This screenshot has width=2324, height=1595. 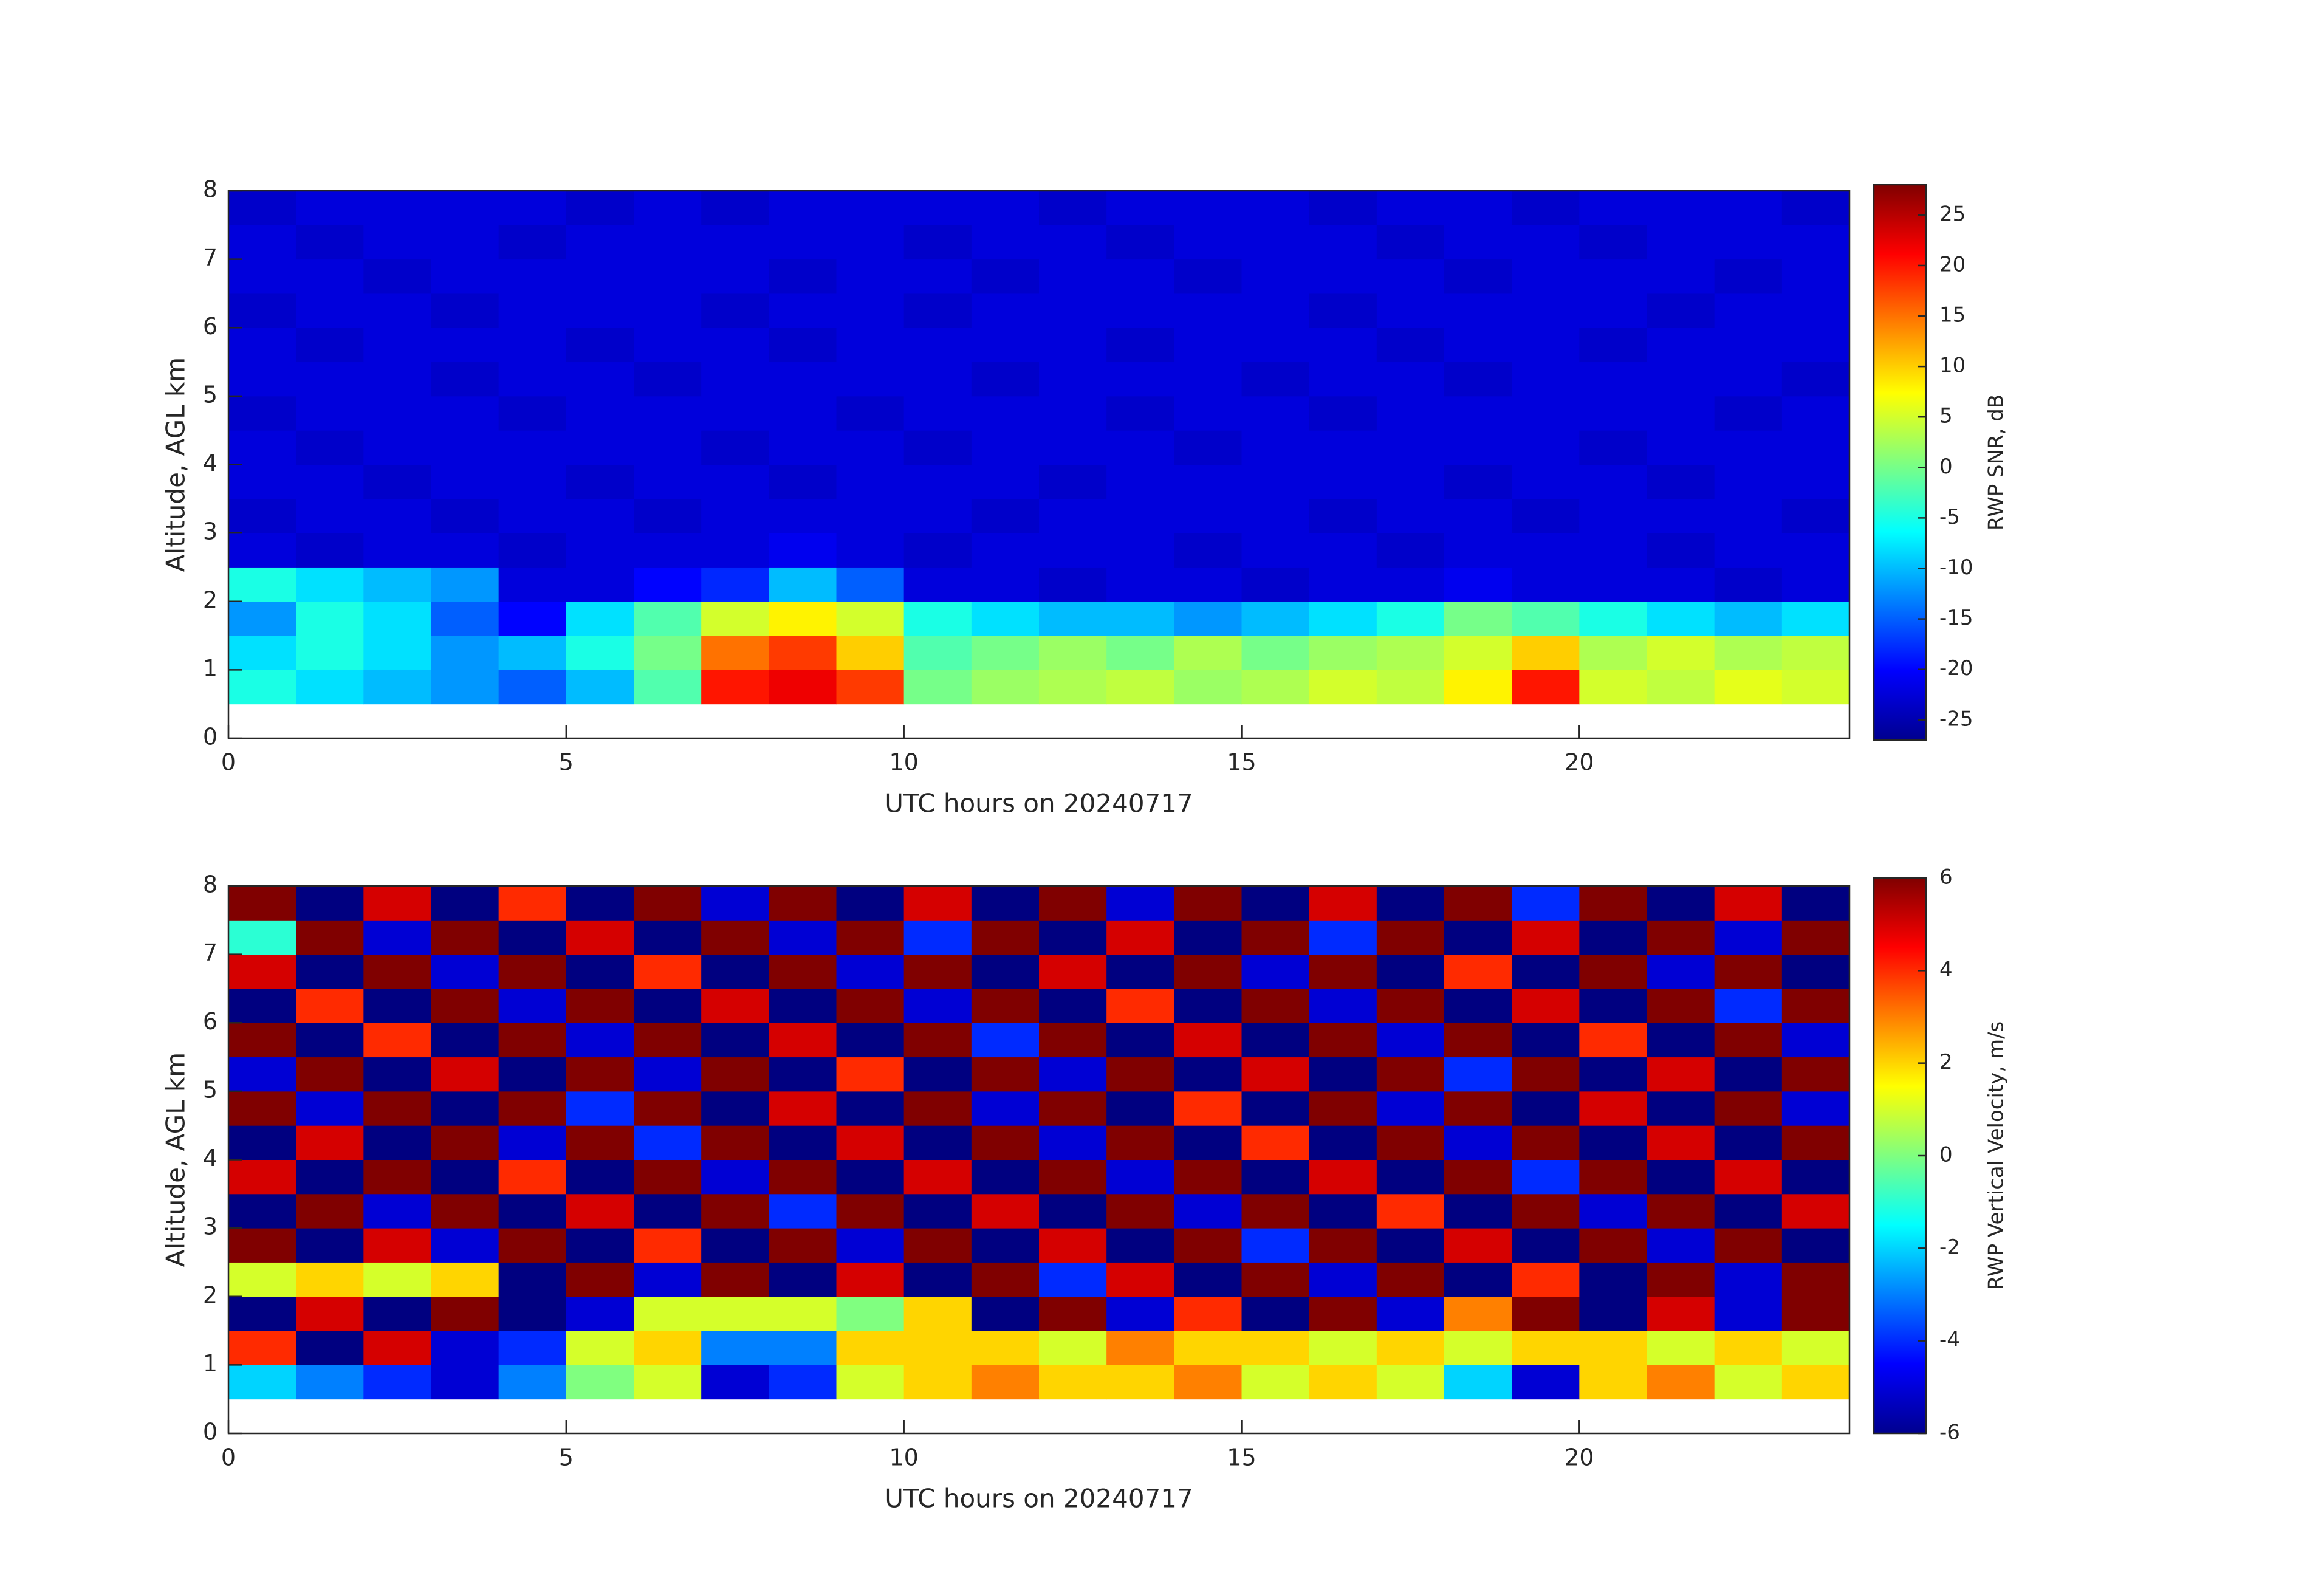 I want to click on y-tick-label: 5, so click(x=210, y=1089).